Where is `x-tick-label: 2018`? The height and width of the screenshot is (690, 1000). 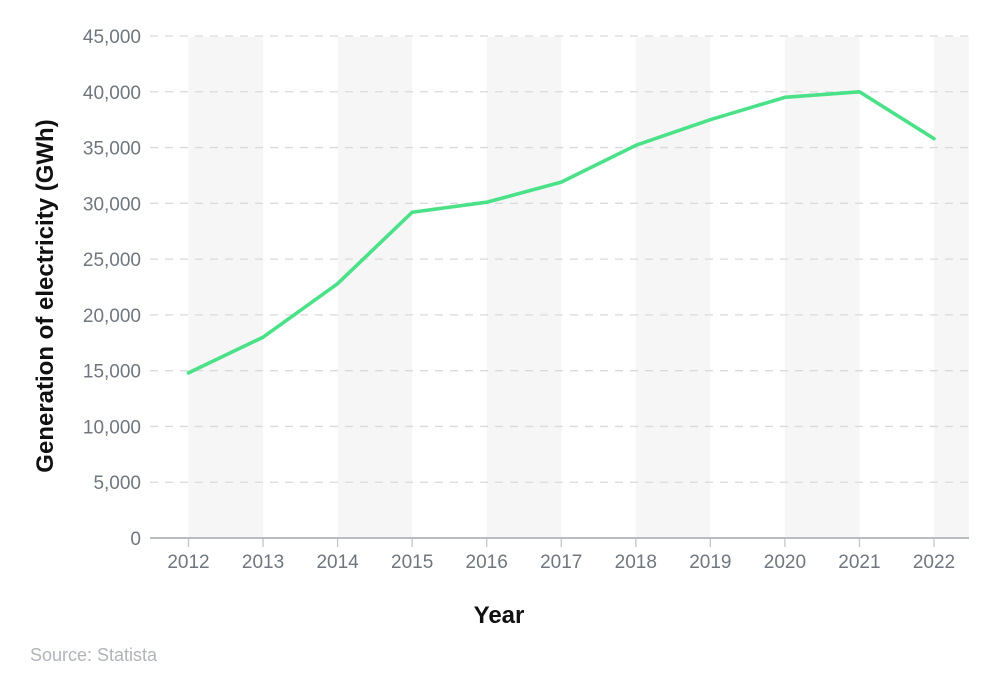
x-tick-label: 2018 is located at coordinates (636, 562).